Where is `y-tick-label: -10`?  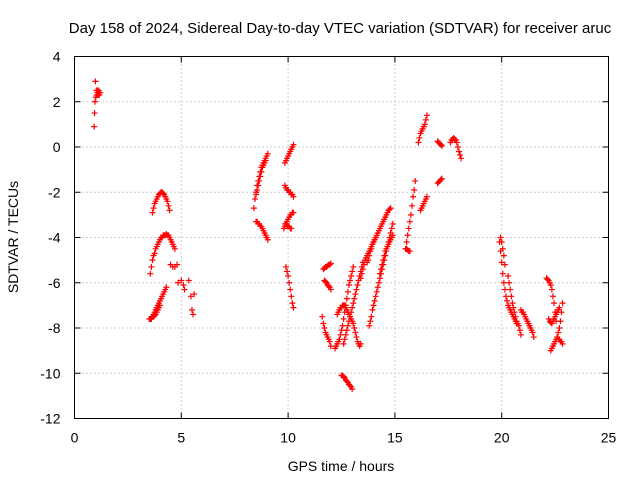 y-tick-label: -10 is located at coordinates (50, 373).